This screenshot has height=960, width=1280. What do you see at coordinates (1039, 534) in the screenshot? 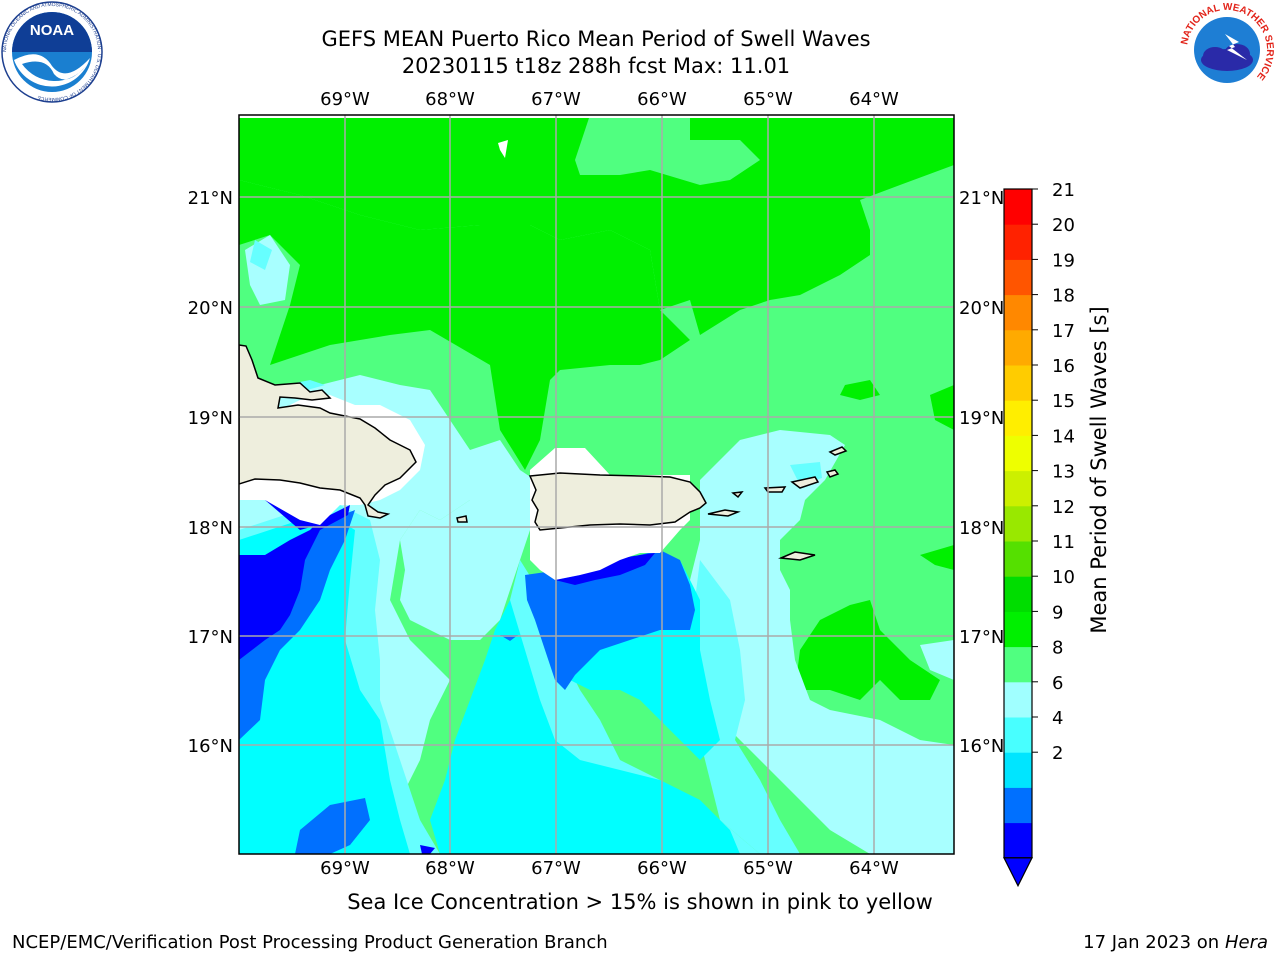
I see `colorbar: 21 20 19 18 17 16 15 14 13 12 11 10 9 8 6 4 2` at bounding box center [1039, 534].